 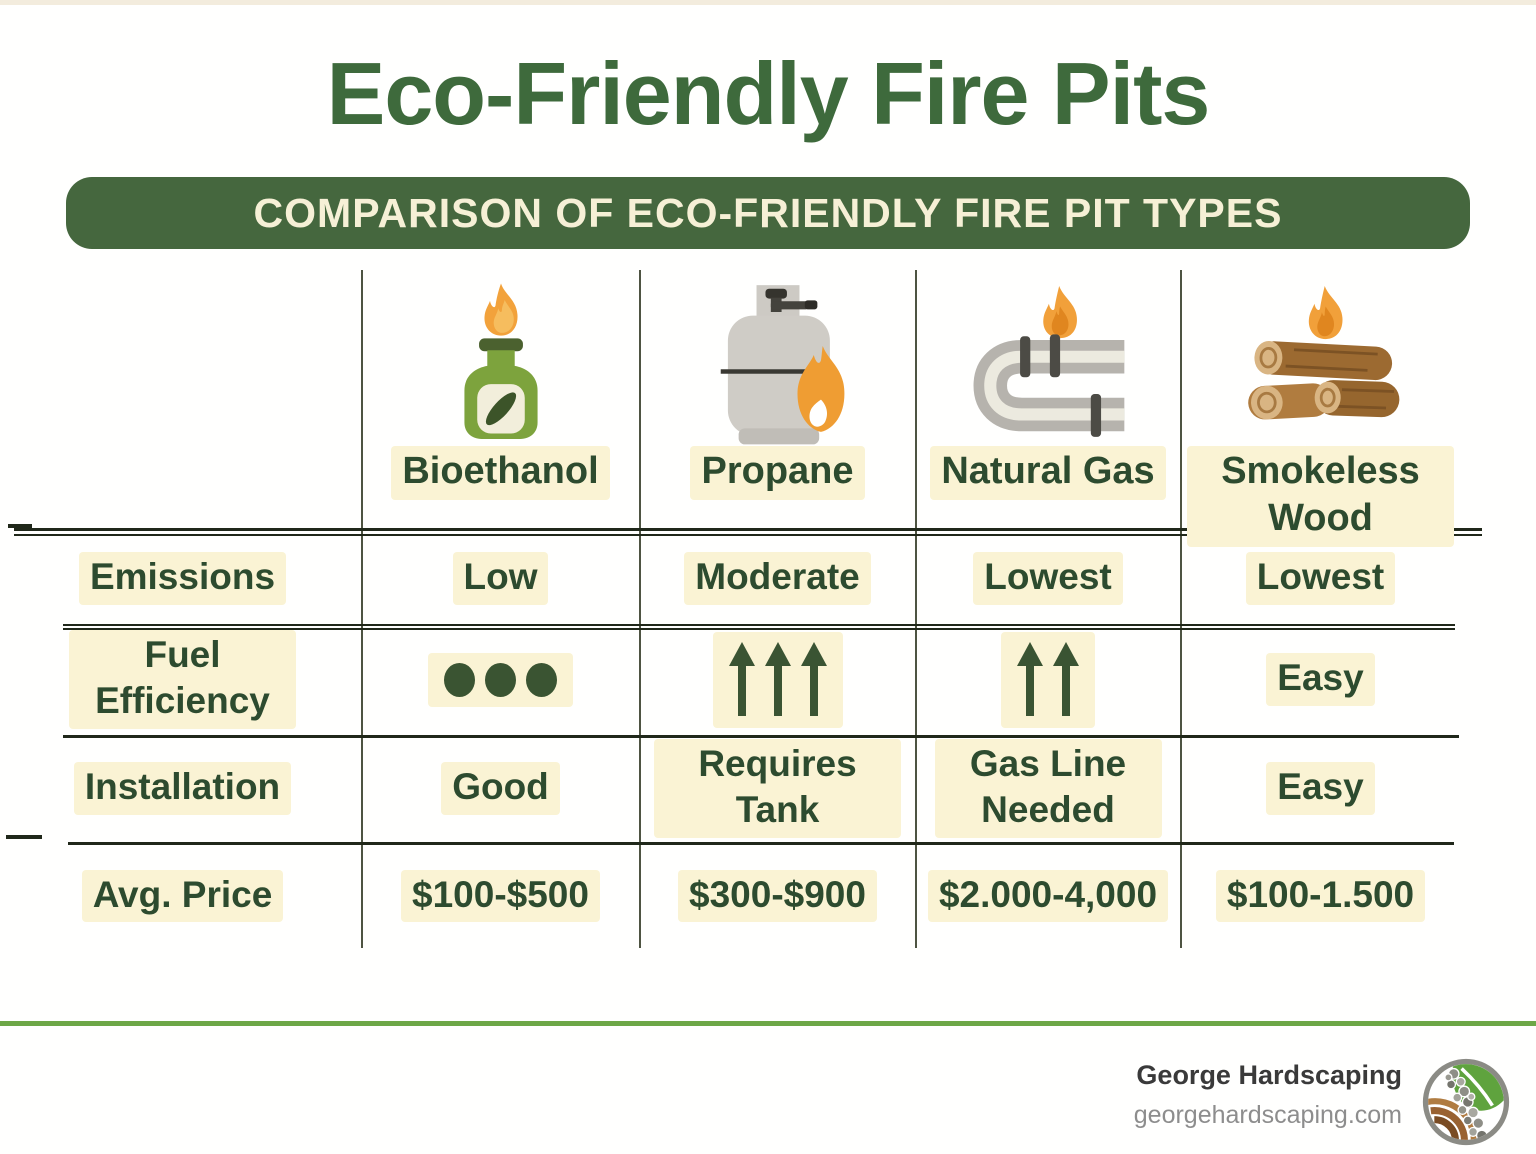 I want to click on propane-tank-flame-icon, so click(x=777, y=363).